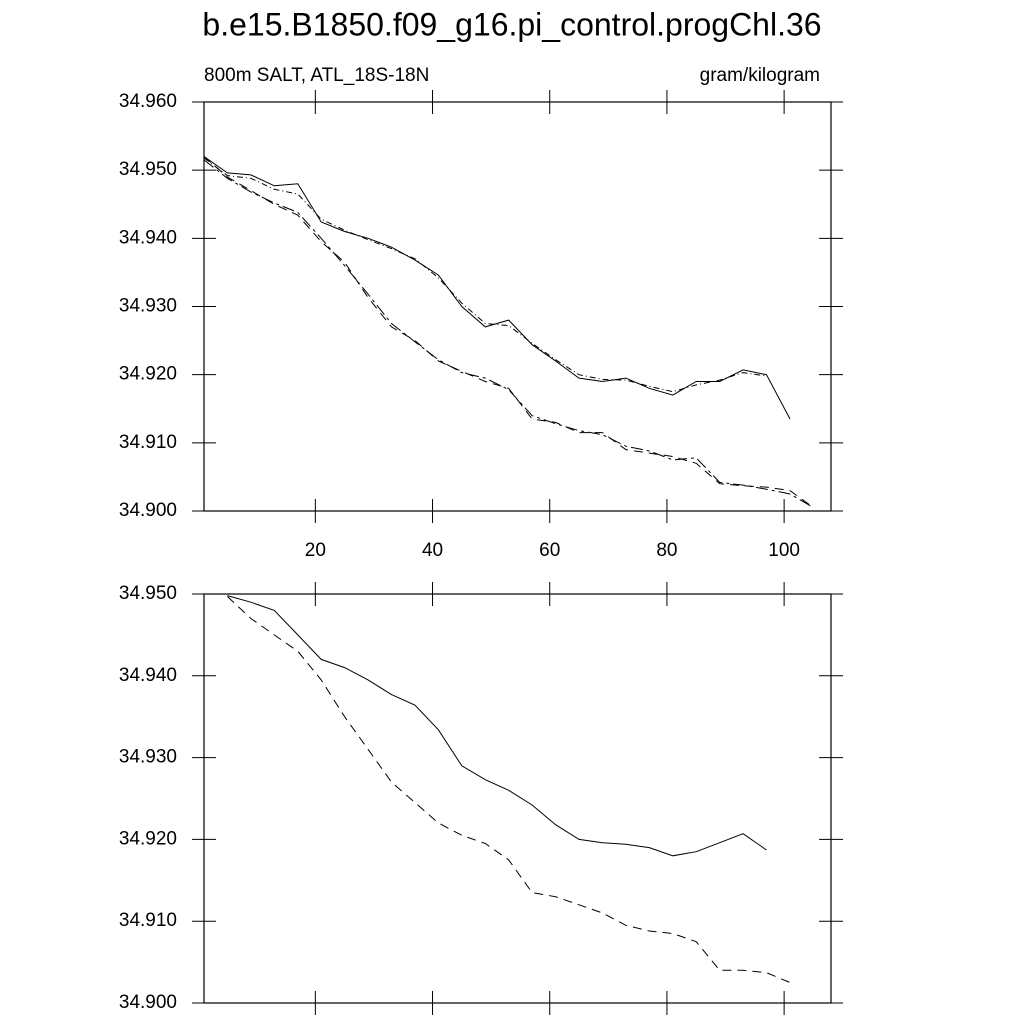  I want to click on y-tick-label: 34.960, so click(148, 101).